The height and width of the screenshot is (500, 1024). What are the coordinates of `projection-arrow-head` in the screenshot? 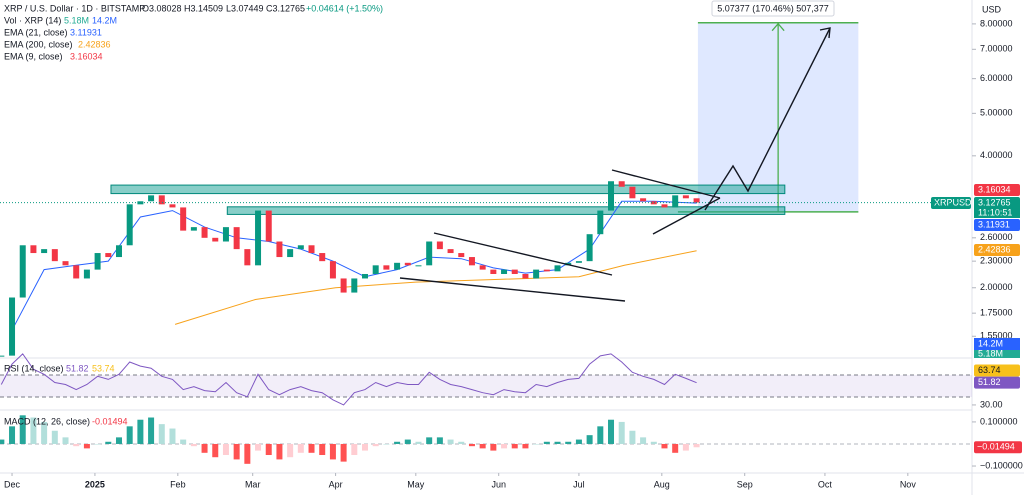 It's located at (778, 27).